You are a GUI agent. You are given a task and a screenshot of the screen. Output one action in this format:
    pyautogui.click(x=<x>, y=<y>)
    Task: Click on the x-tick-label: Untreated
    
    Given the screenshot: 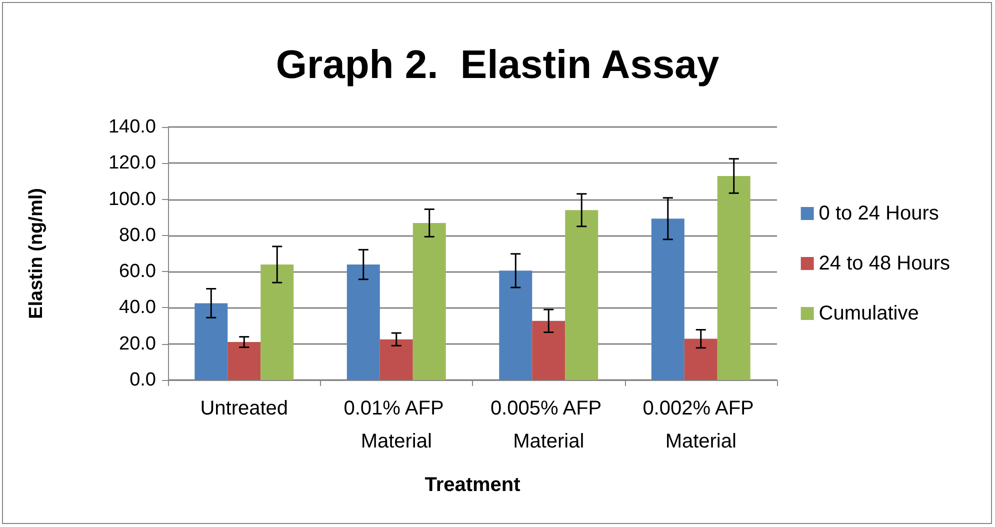 What is the action you would take?
    pyautogui.click(x=244, y=409)
    